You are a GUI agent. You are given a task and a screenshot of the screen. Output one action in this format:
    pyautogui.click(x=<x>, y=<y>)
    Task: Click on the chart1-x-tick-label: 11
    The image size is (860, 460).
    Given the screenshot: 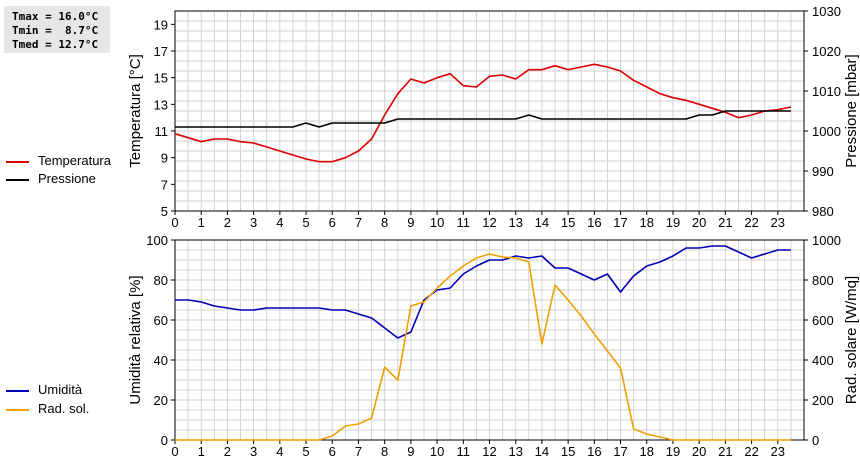 What is the action you would take?
    pyautogui.click(x=464, y=222)
    